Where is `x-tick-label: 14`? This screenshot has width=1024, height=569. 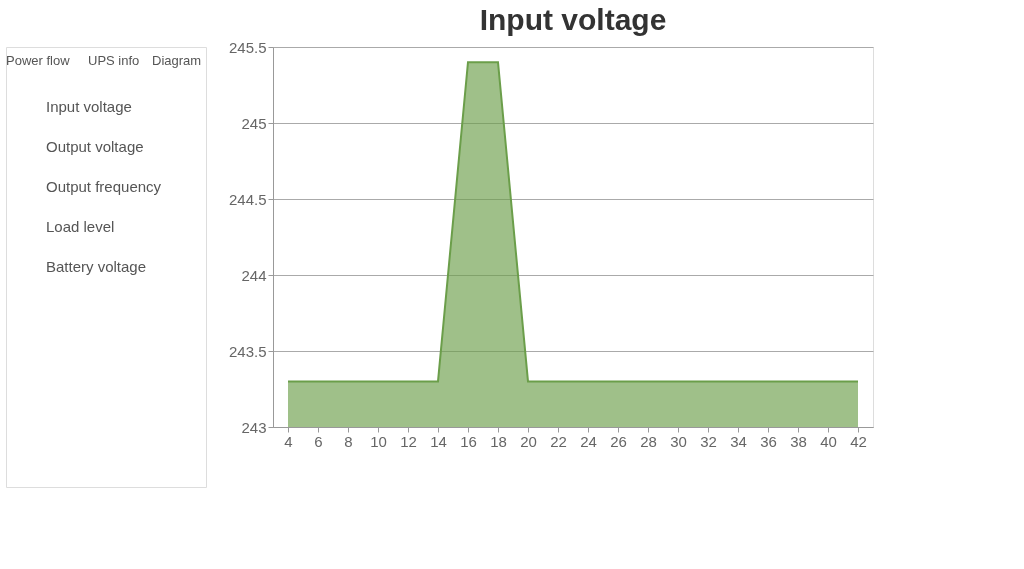 x-tick-label: 14 is located at coordinates (438, 441).